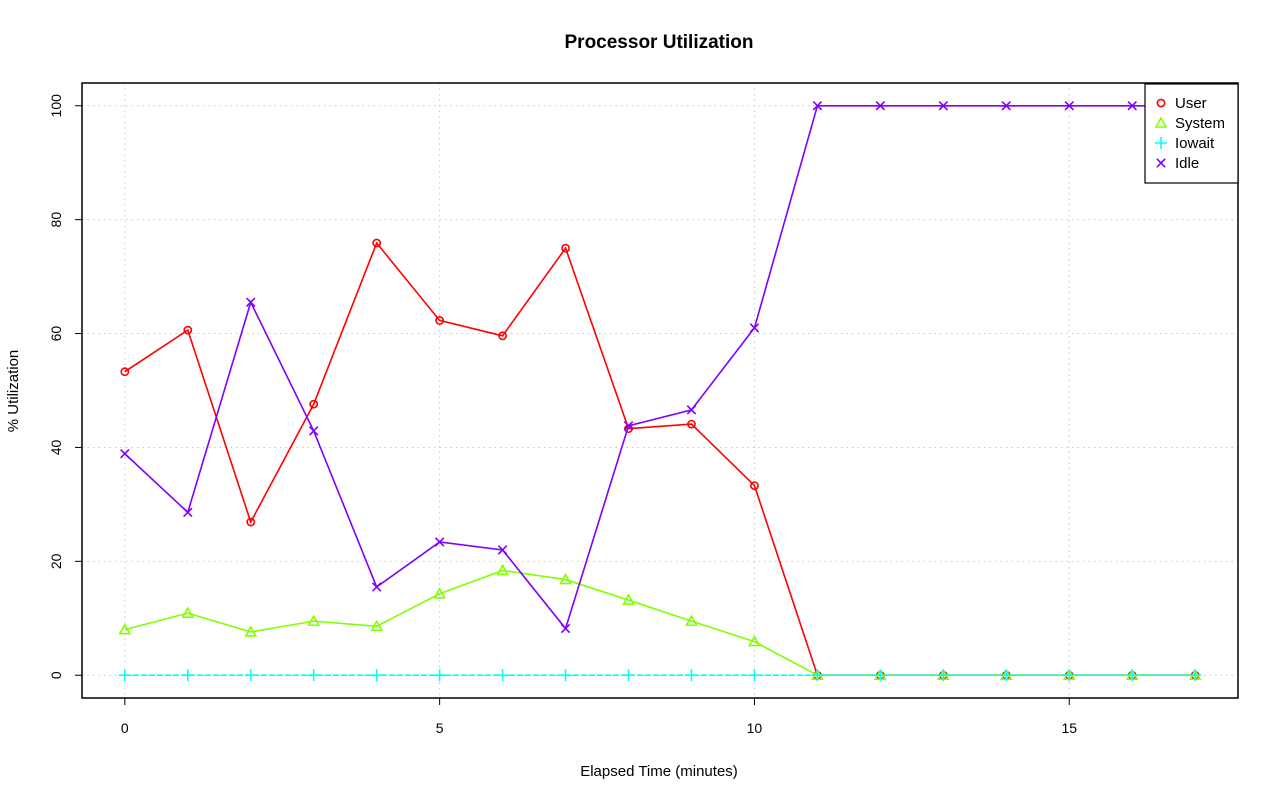 The height and width of the screenshot is (801, 1280). I want to click on y-tick-label: 40, so click(56, 447).